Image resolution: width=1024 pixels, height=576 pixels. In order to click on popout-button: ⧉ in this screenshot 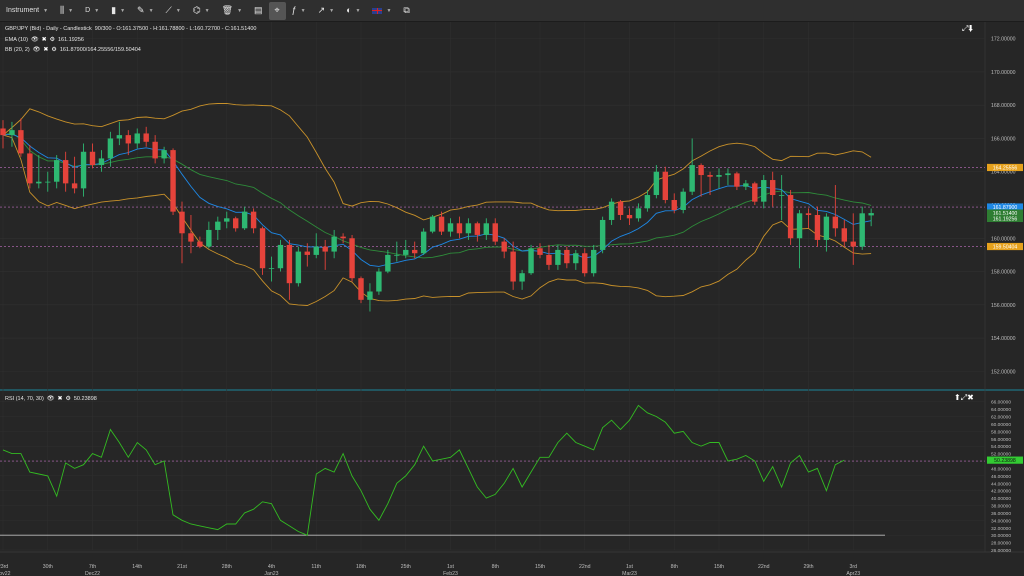, I will do `click(406, 11)`.